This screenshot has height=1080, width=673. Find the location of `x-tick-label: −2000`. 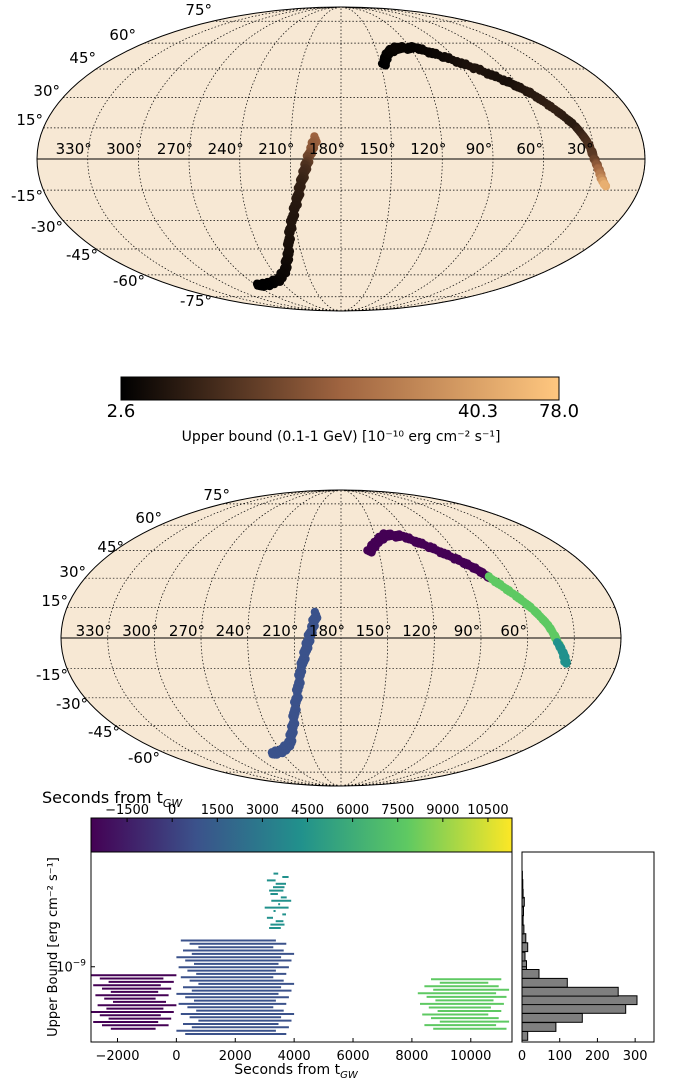

x-tick-label: −2000 is located at coordinates (118, 1056).